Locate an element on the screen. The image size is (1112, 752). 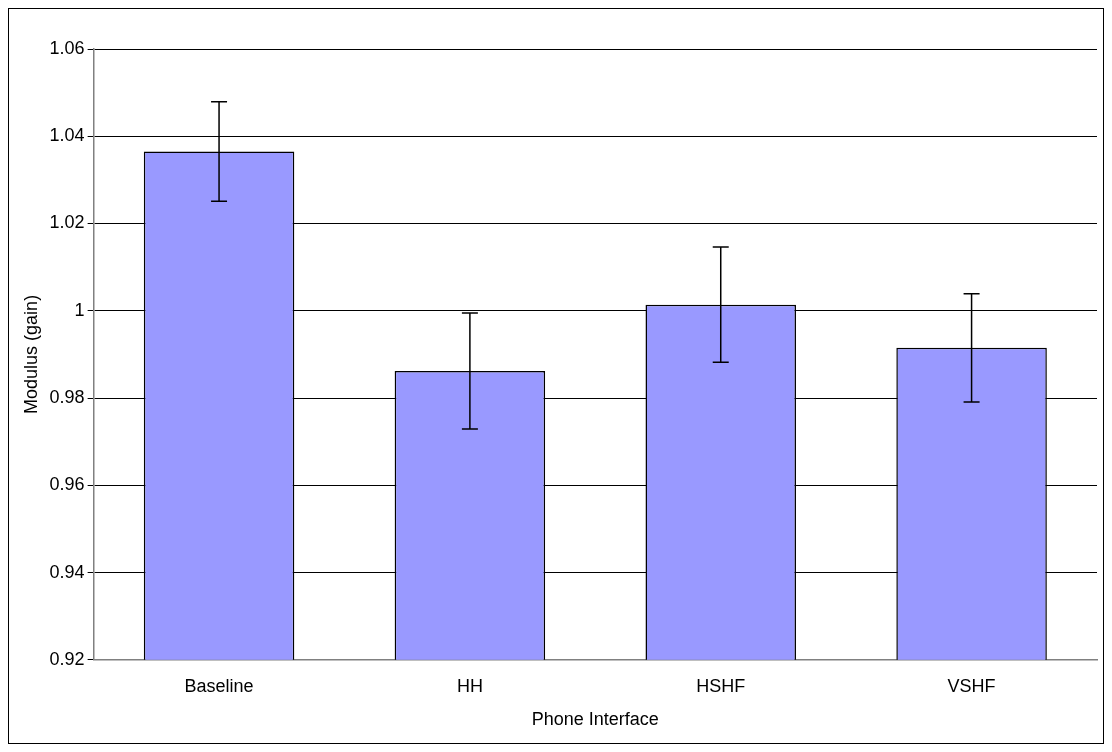
y-axis-title: Modulus (gain) is located at coordinates (30, 354).